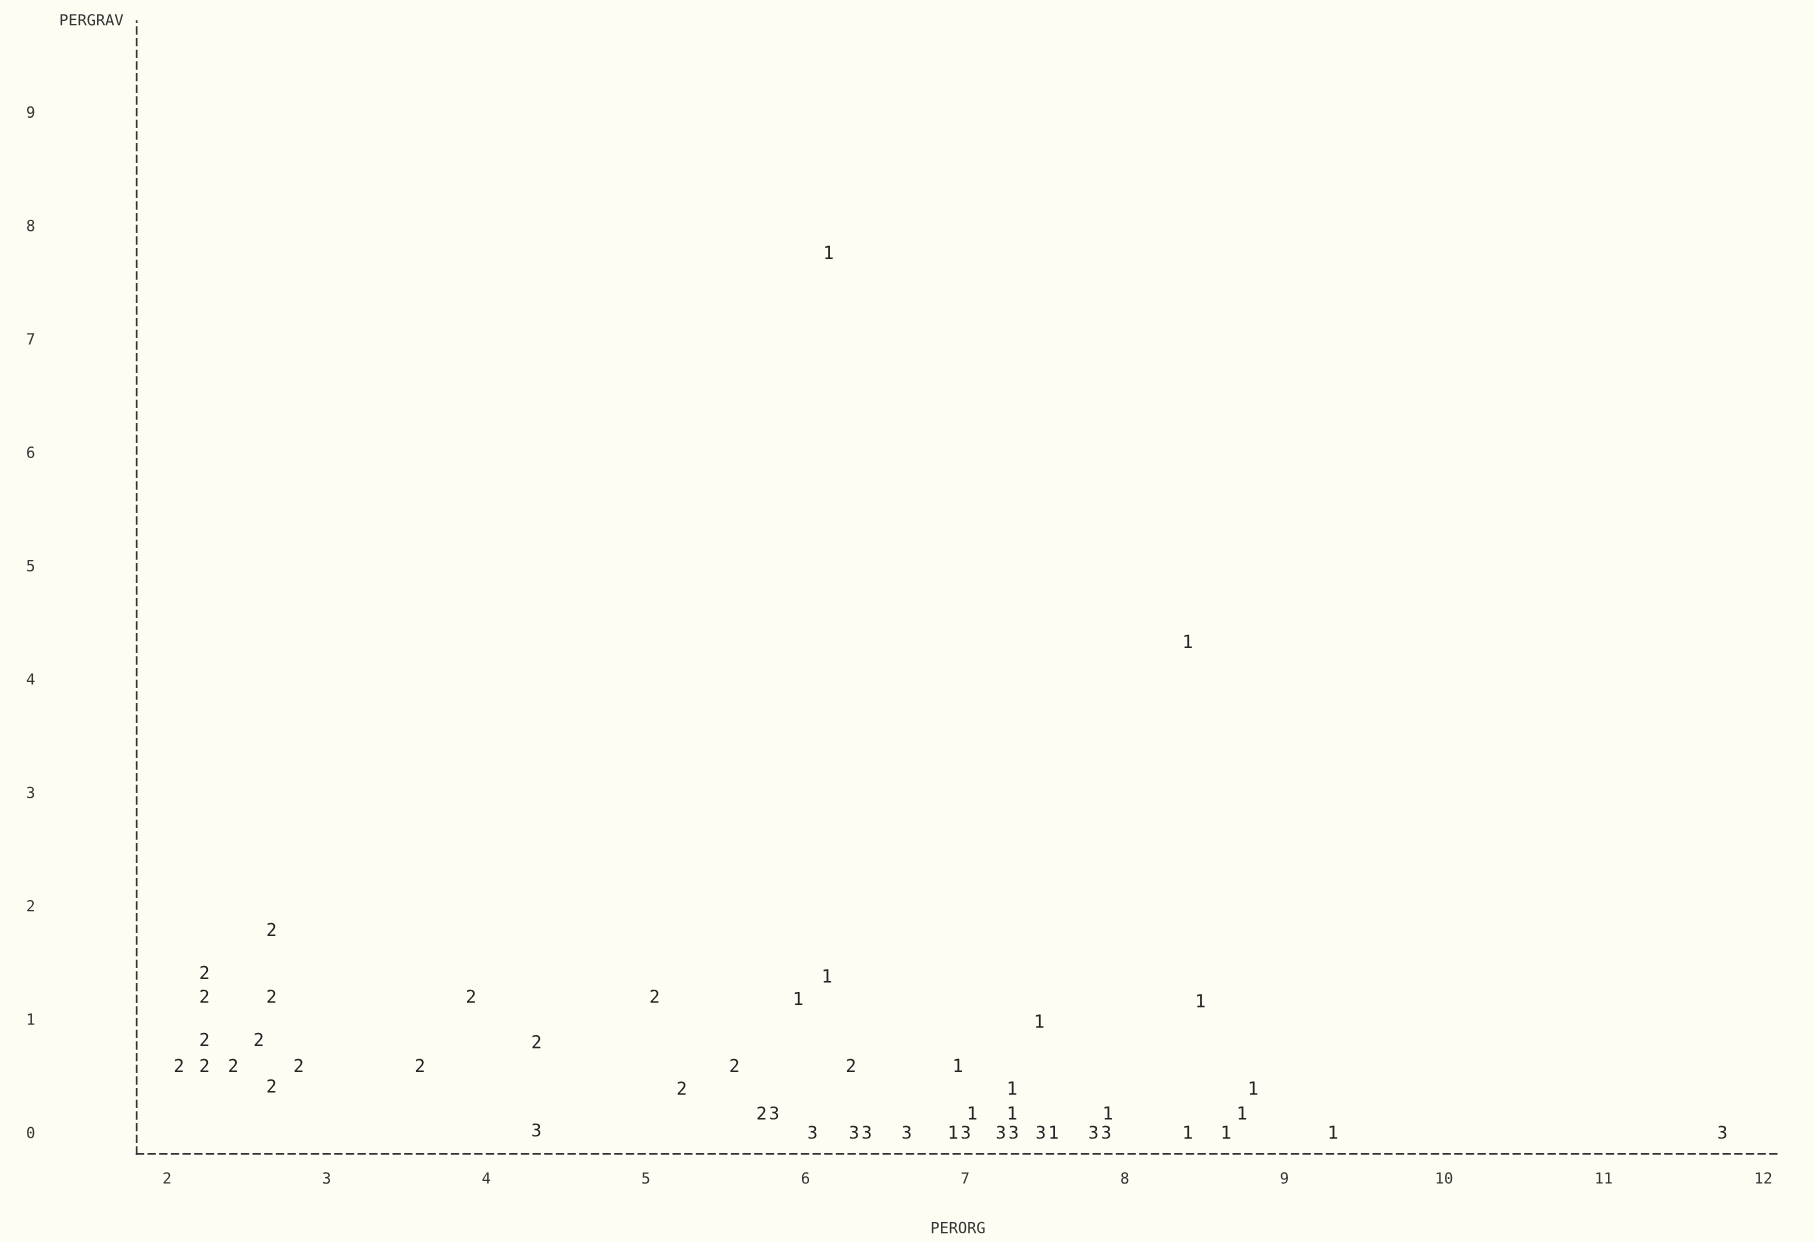 Image resolution: width=1815 pixels, height=1242 pixels. I want to click on x-axis-title: PERORG, so click(958, 1227).